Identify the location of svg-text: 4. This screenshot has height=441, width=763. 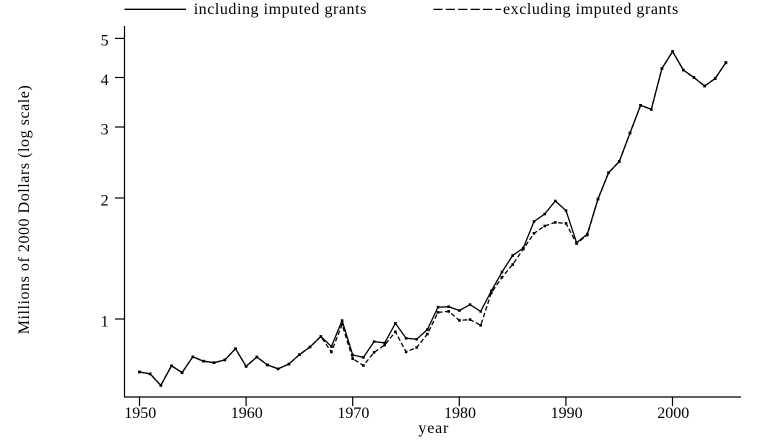
(105, 80).